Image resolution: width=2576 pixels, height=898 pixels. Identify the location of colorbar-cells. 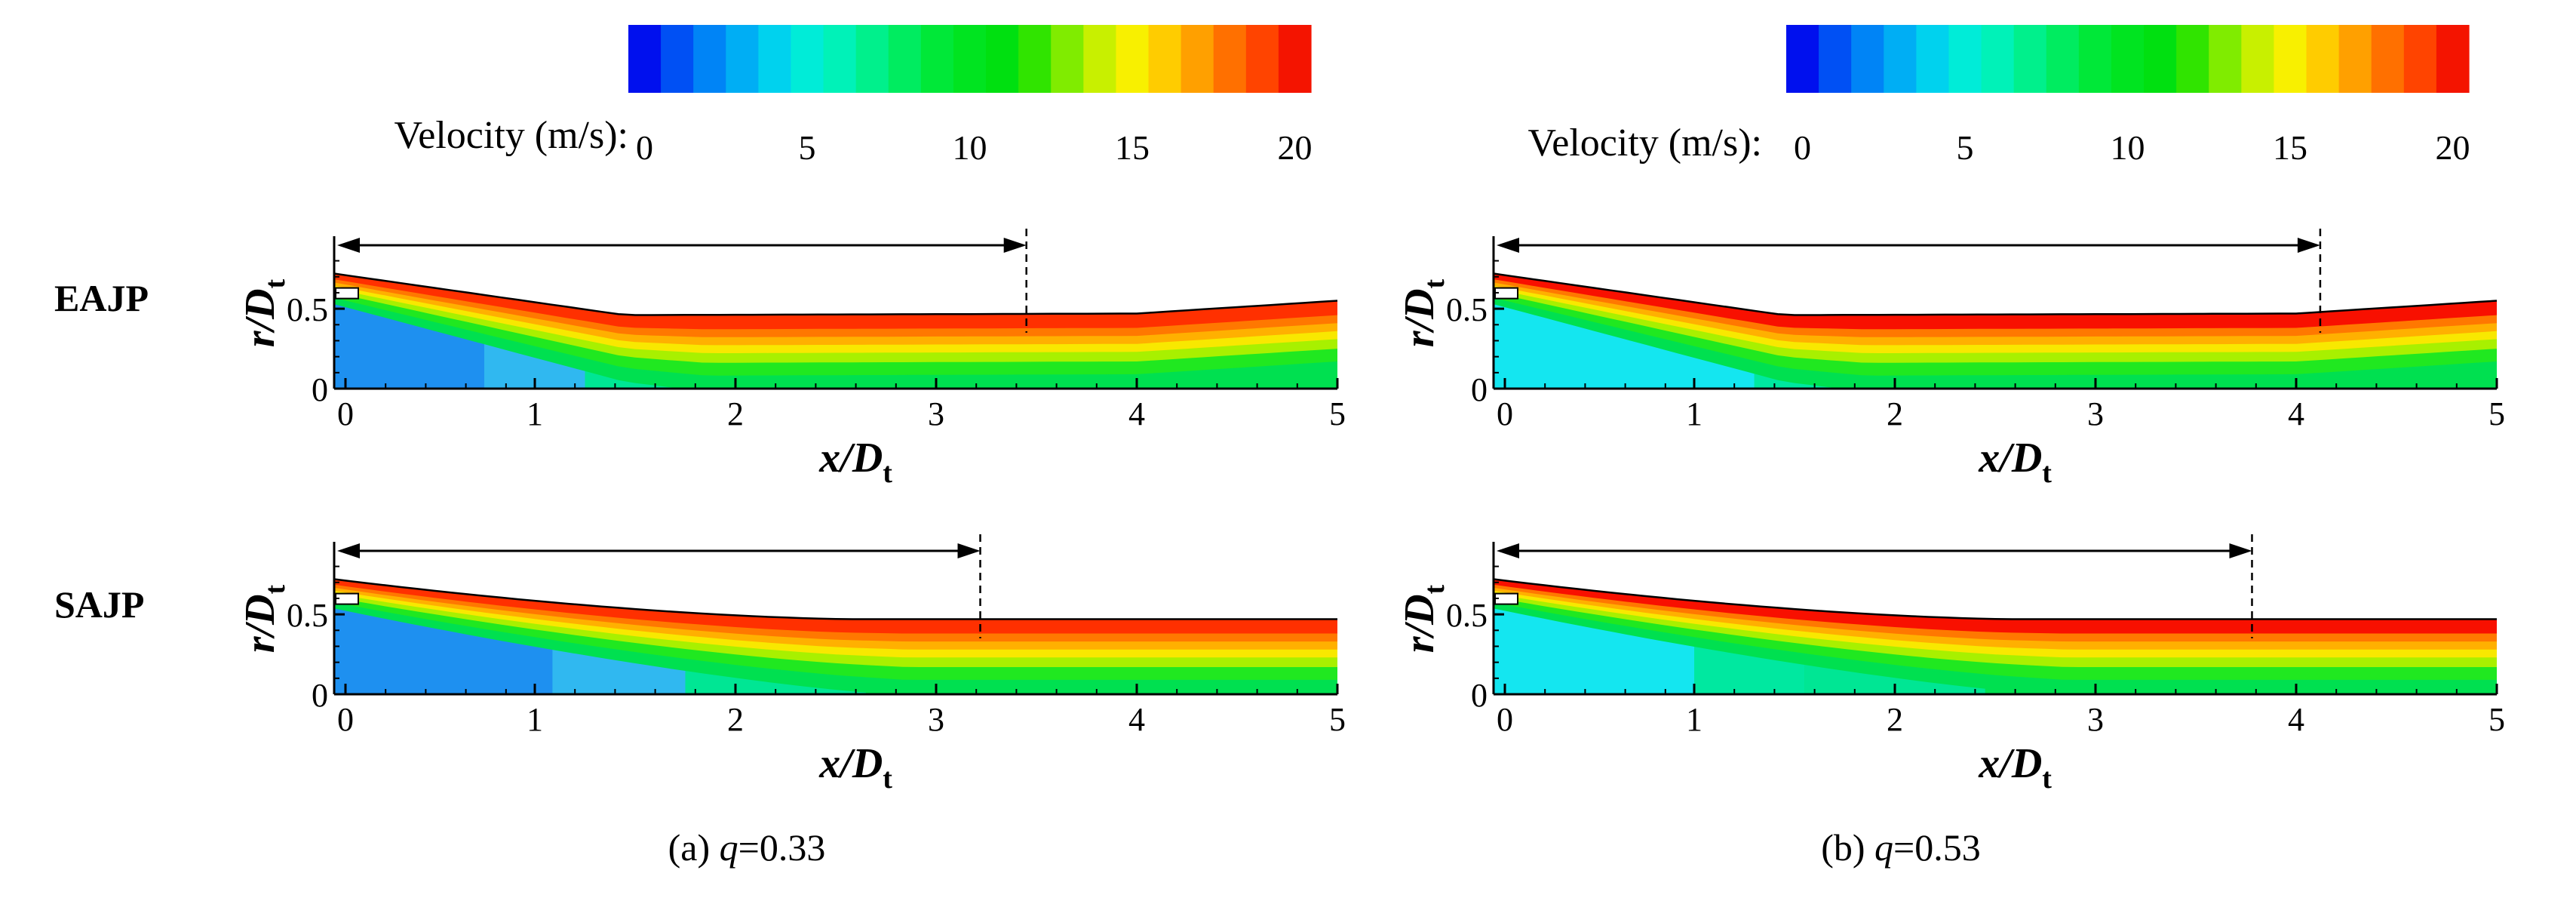
(2128, 59).